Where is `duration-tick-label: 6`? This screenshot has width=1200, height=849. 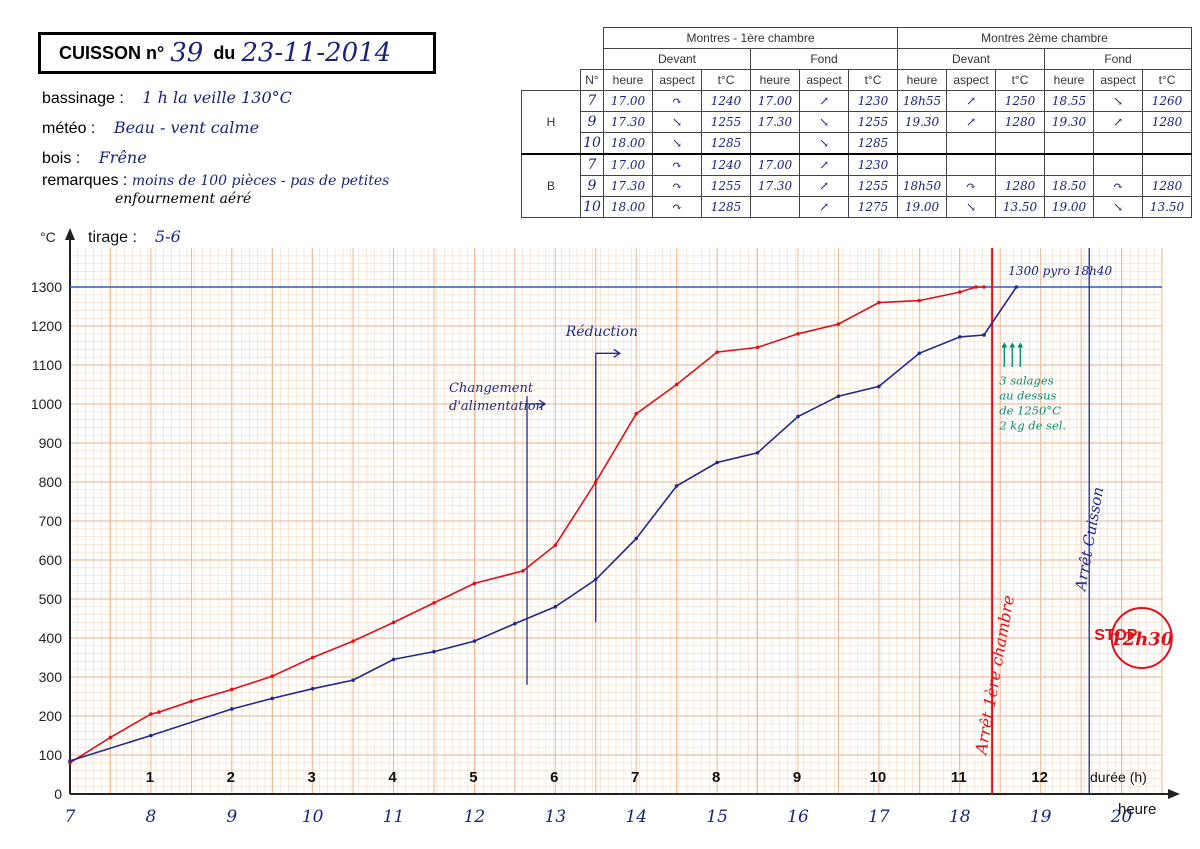 duration-tick-label: 6 is located at coordinates (554, 777).